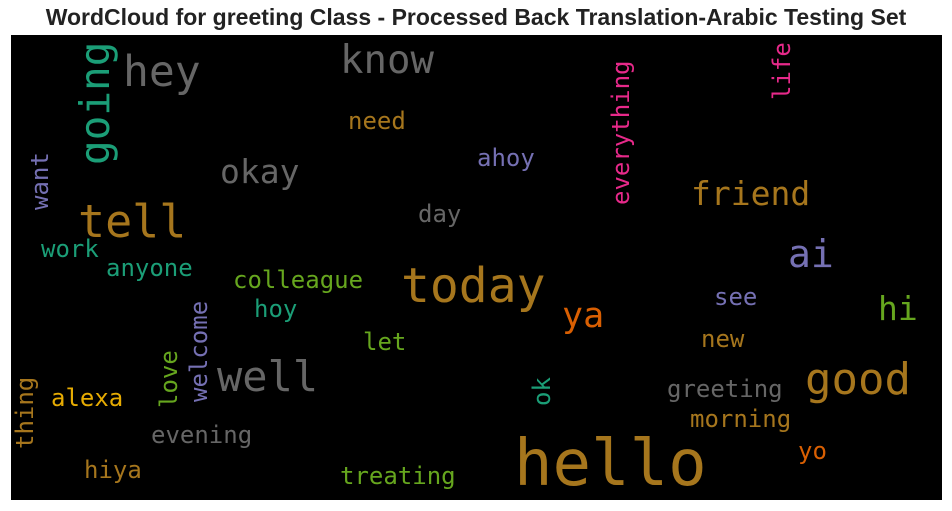 This screenshot has height=511, width=952. Describe the element at coordinates (169, 379) in the screenshot. I see `word-love: love` at that location.